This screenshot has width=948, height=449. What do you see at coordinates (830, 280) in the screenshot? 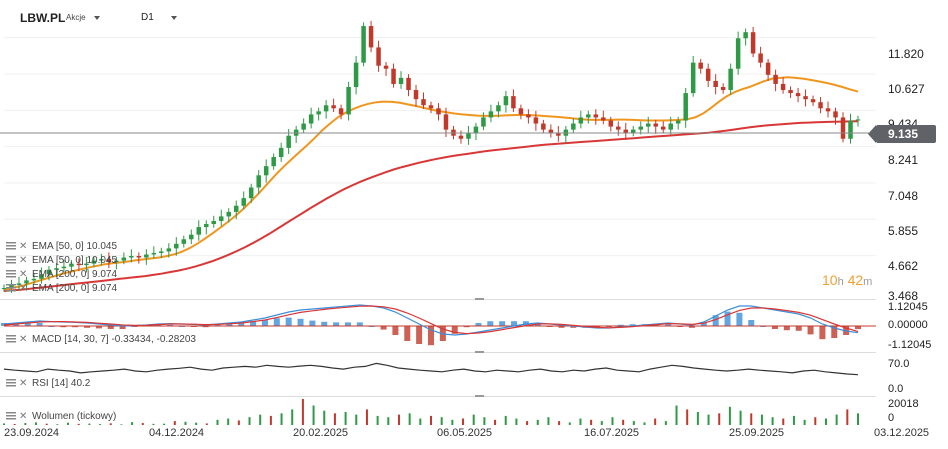
I see `countdown-hours: 10` at bounding box center [830, 280].